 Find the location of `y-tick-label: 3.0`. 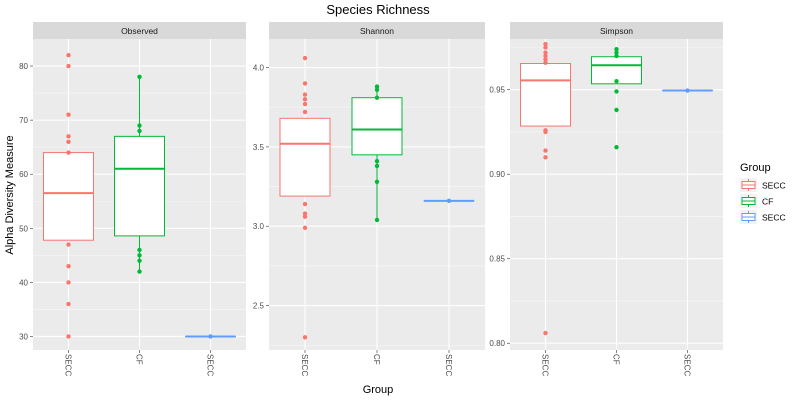

y-tick-label: 3.0 is located at coordinates (259, 226).